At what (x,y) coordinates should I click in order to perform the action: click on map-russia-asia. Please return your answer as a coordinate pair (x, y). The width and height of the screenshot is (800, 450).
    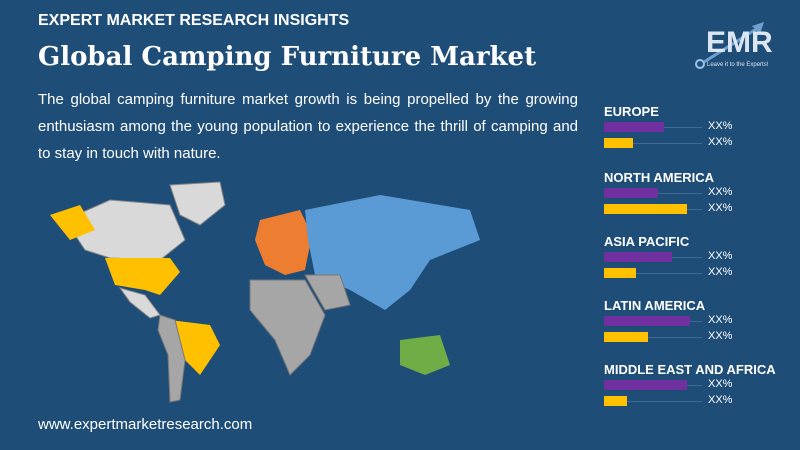
    Looking at the image, I should click on (392, 252).